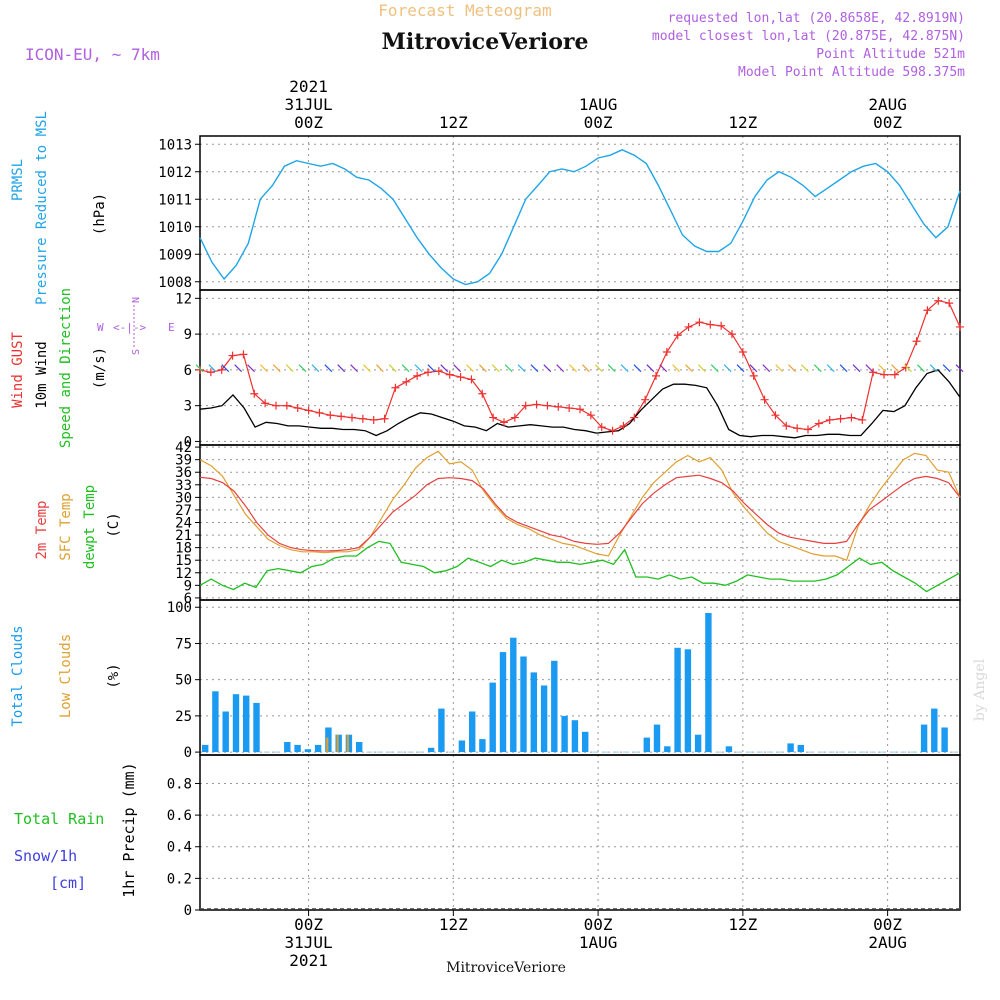  What do you see at coordinates (308, 122) in the screenshot?
I see `top-time-label-0: 00Z` at bounding box center [308, 122].